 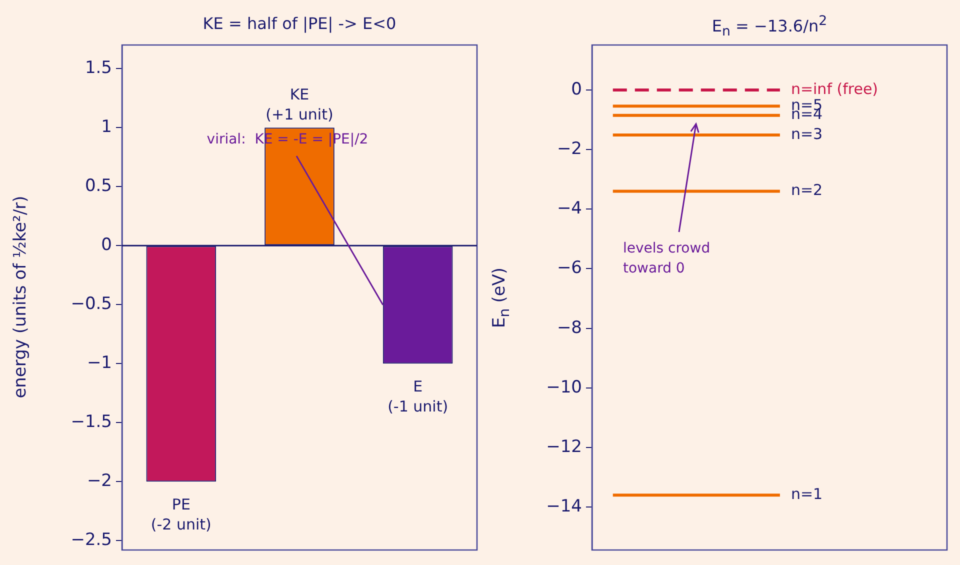 What do you see at coordinates (666, 258) in the screenshot?
I see `annotation: levels crowd toward 0` at bounding box center [666, 258].